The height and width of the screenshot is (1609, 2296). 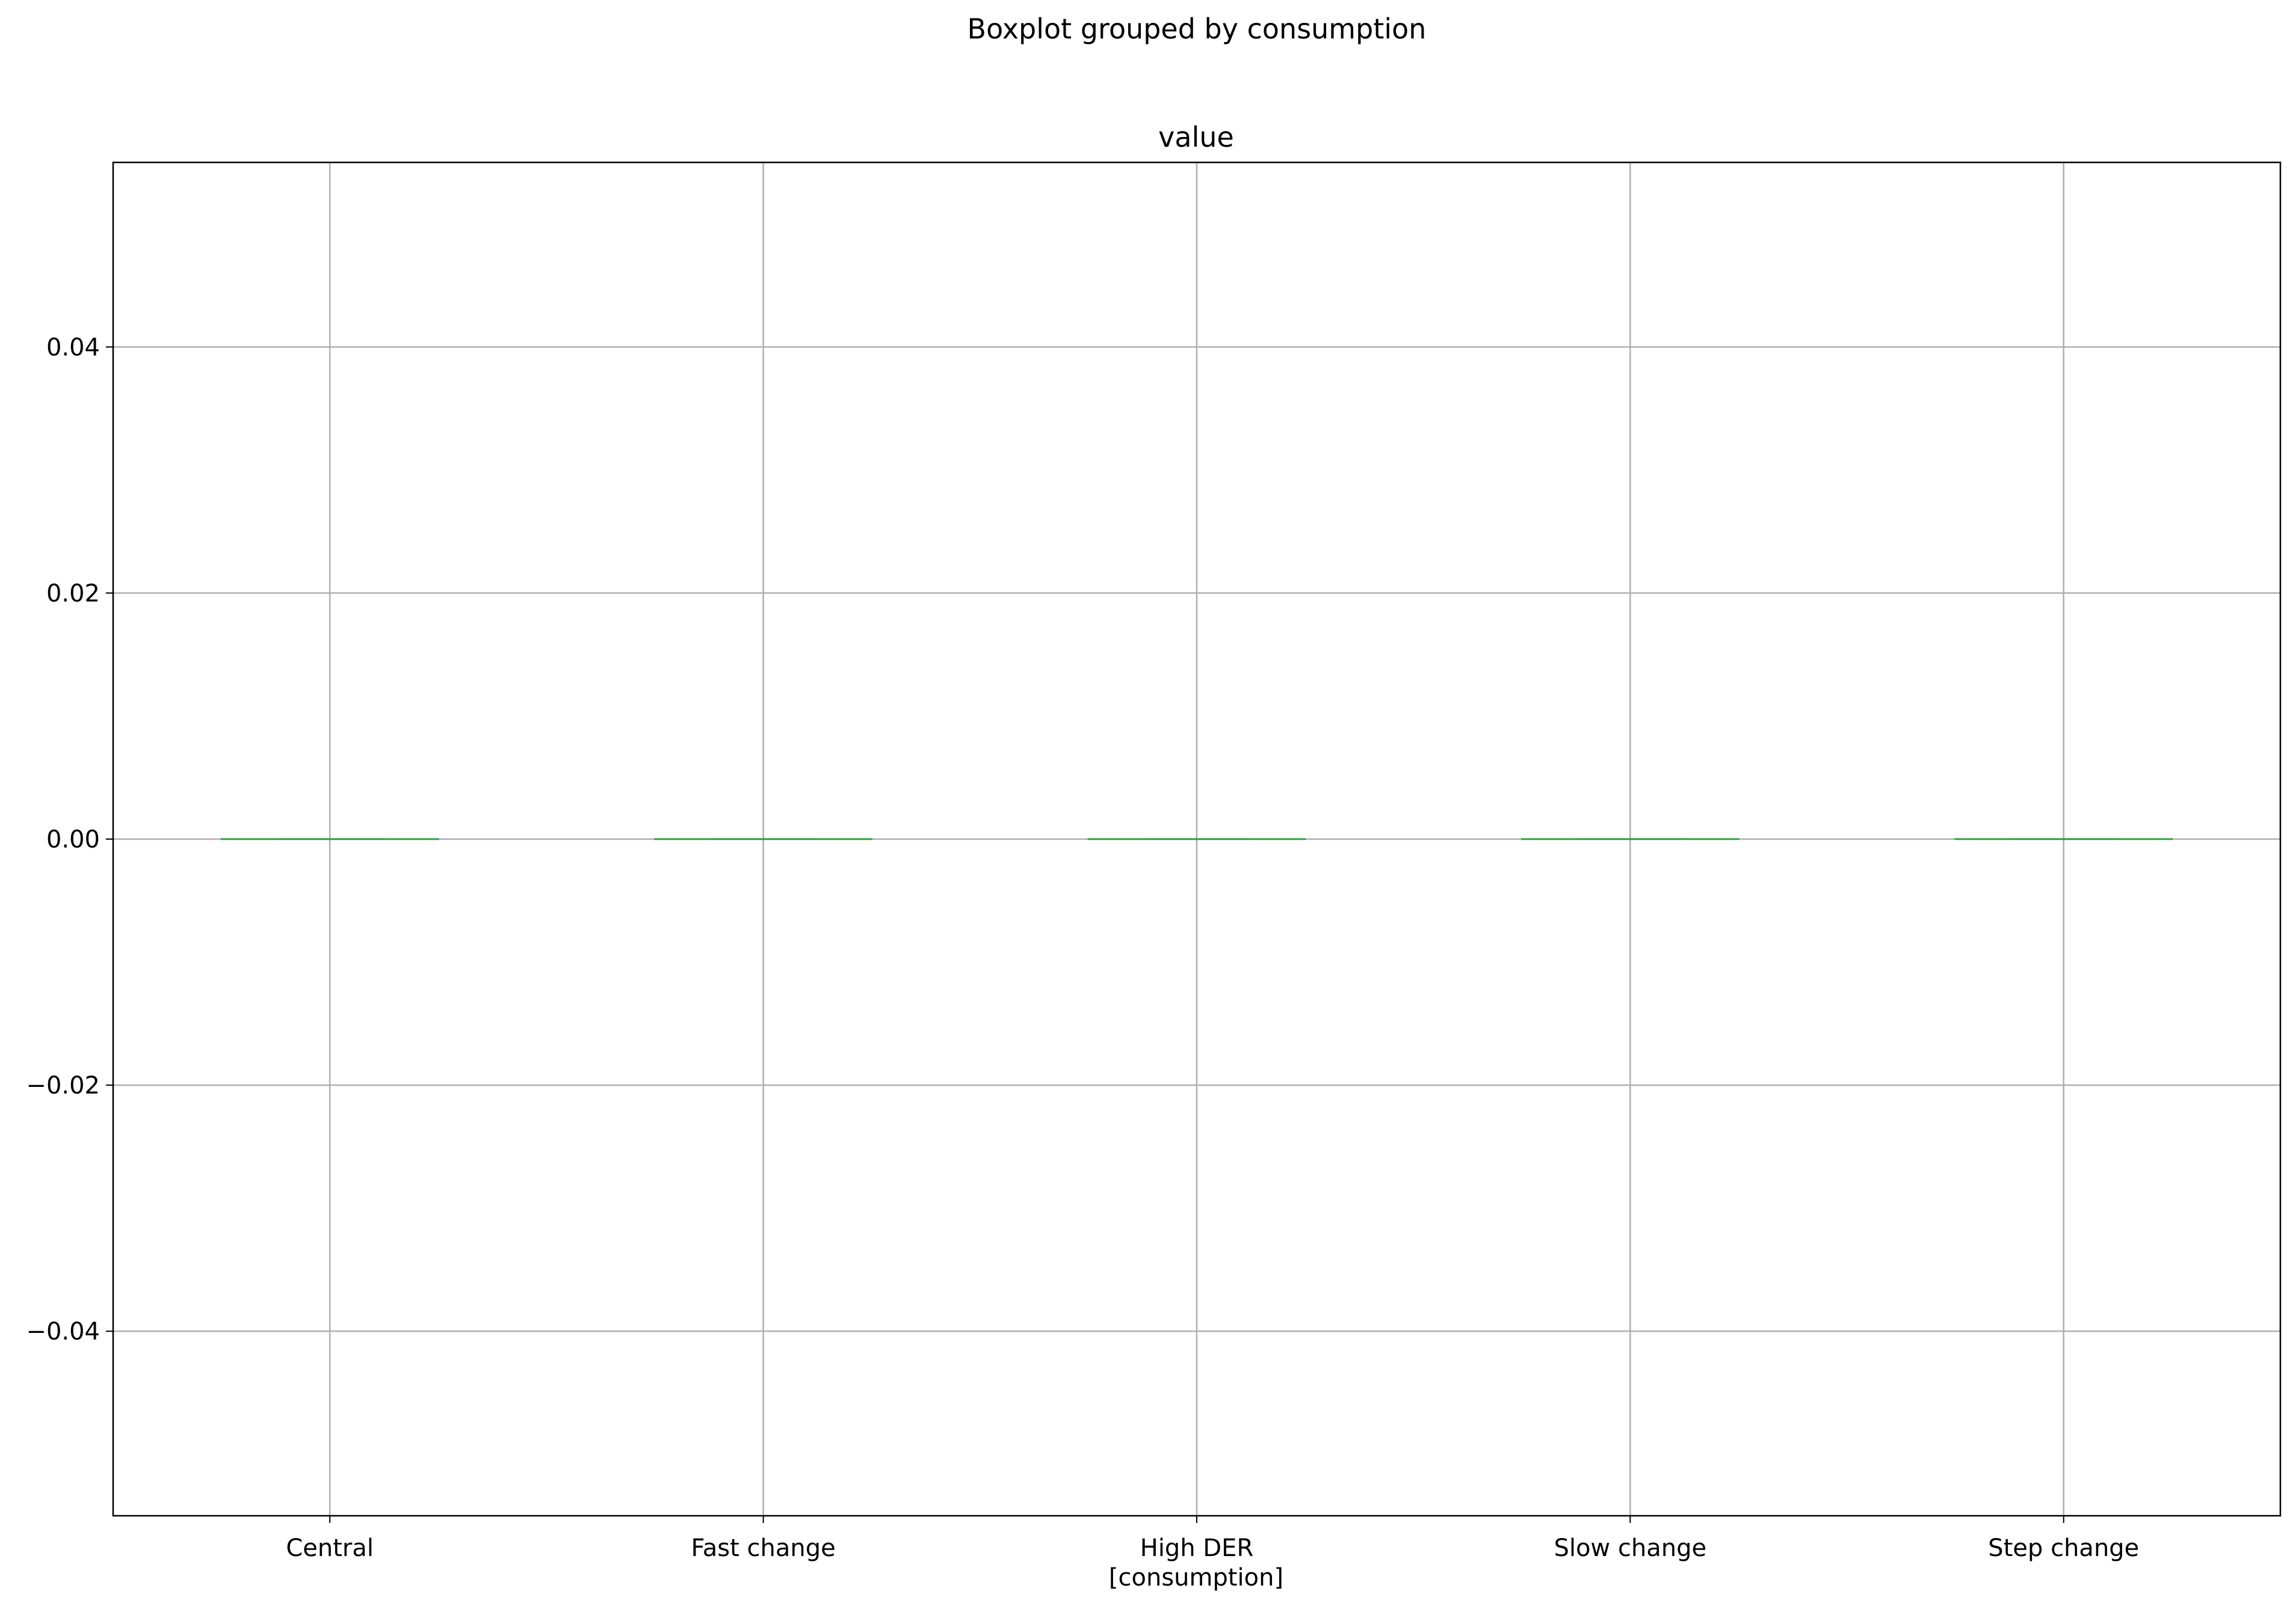 I want to click on y-tick-label: −0.02, so click(x=63, y=1086).